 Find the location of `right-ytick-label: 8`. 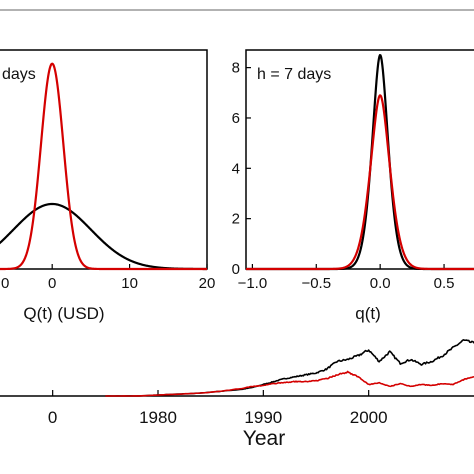

right-ytick-label: 8 is located at coordinates (236, 68).